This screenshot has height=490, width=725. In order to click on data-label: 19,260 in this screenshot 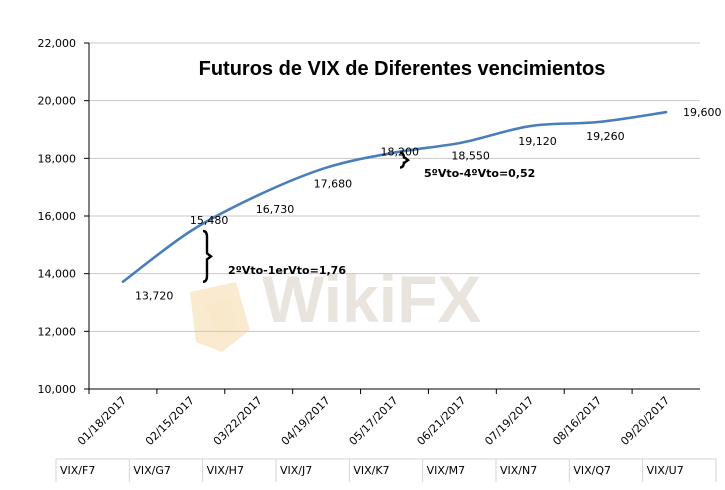, I will do `click(605, 136)`.